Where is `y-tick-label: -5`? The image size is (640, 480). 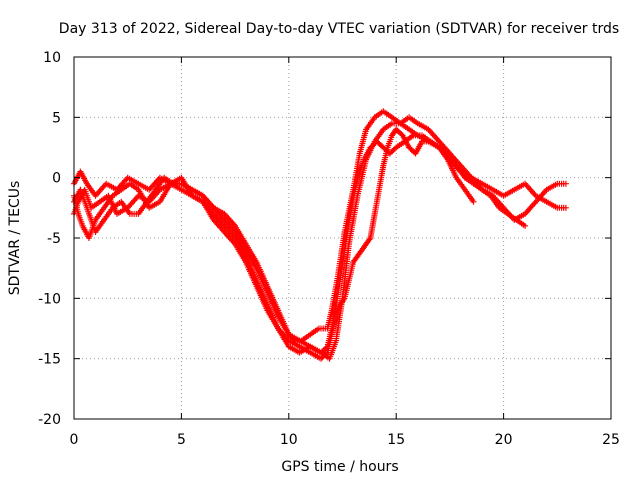
y-tick-label: -5 is located at coordinates (54, 239).